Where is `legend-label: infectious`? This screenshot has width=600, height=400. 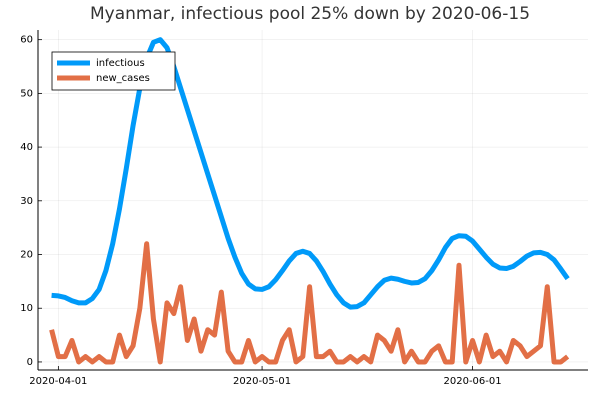
legend-label: infectious is located at coordinates (120, 63).